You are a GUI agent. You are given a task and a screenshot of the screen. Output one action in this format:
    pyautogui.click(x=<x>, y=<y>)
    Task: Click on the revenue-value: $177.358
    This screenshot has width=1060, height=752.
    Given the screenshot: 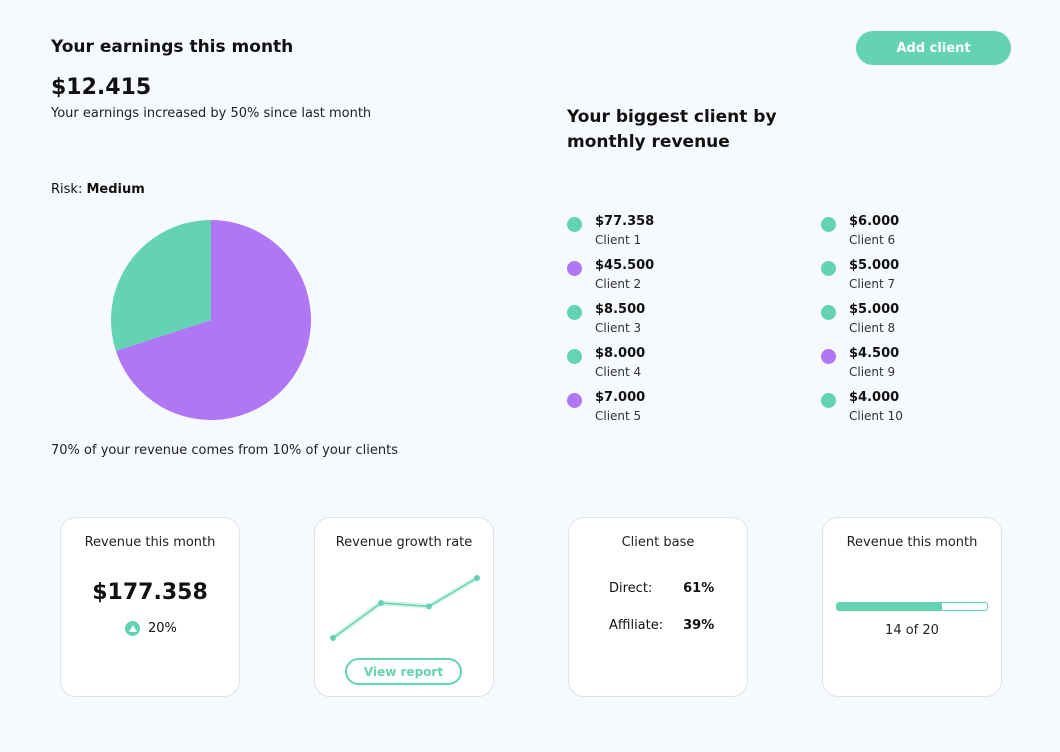 What is the action you would take?
    pyautogui.click(x=150, y=592)
    